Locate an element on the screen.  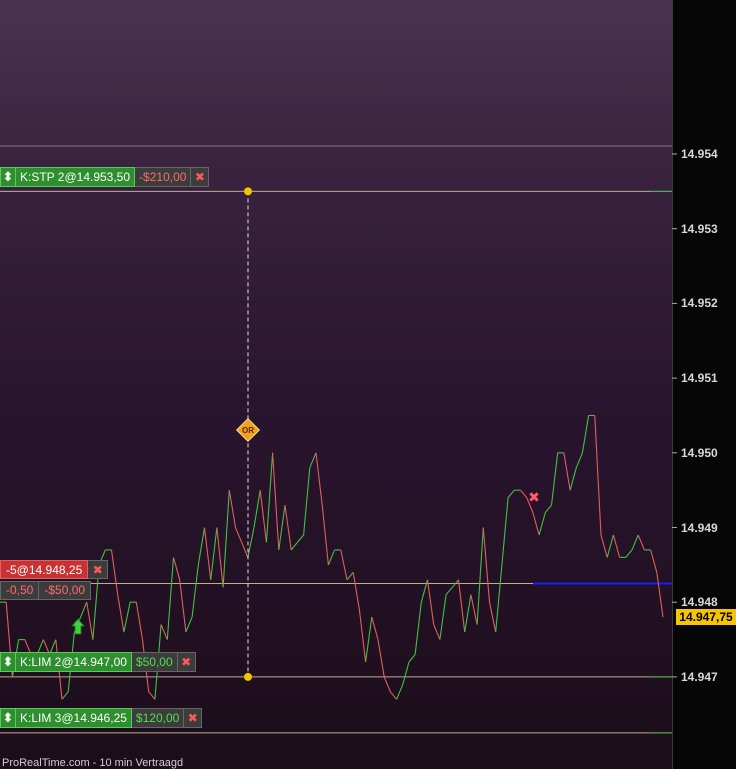
y-tick-label: 14.953 is located at coordinates (699, 228).